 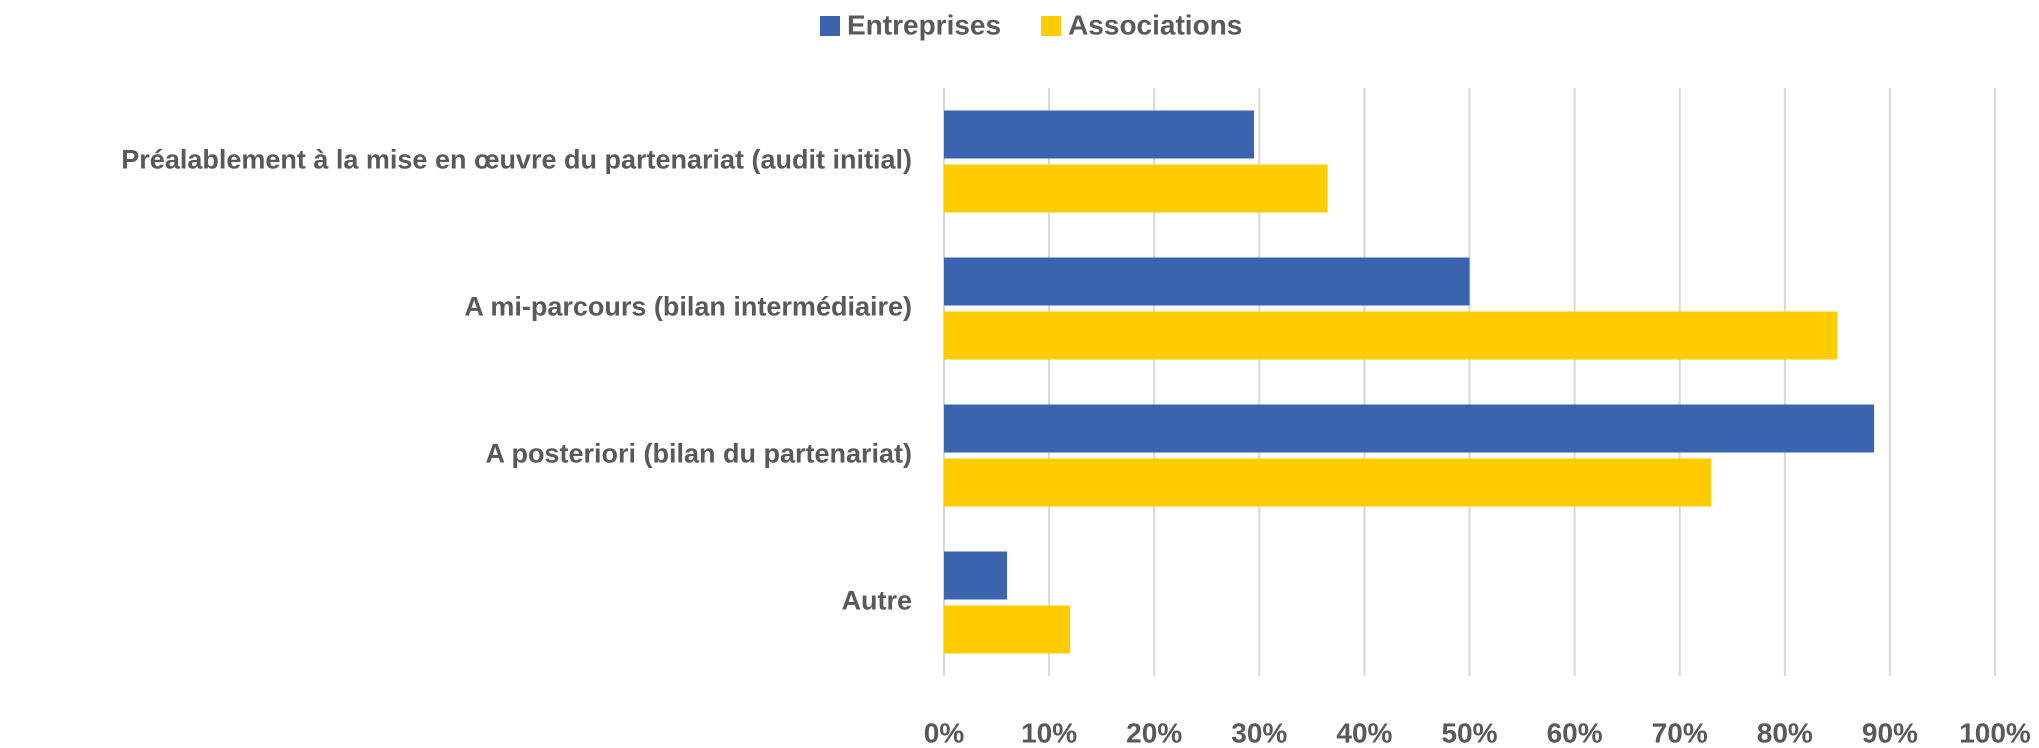 I want to click on x-tick-label: 30%, so click(x=1259, y=732).